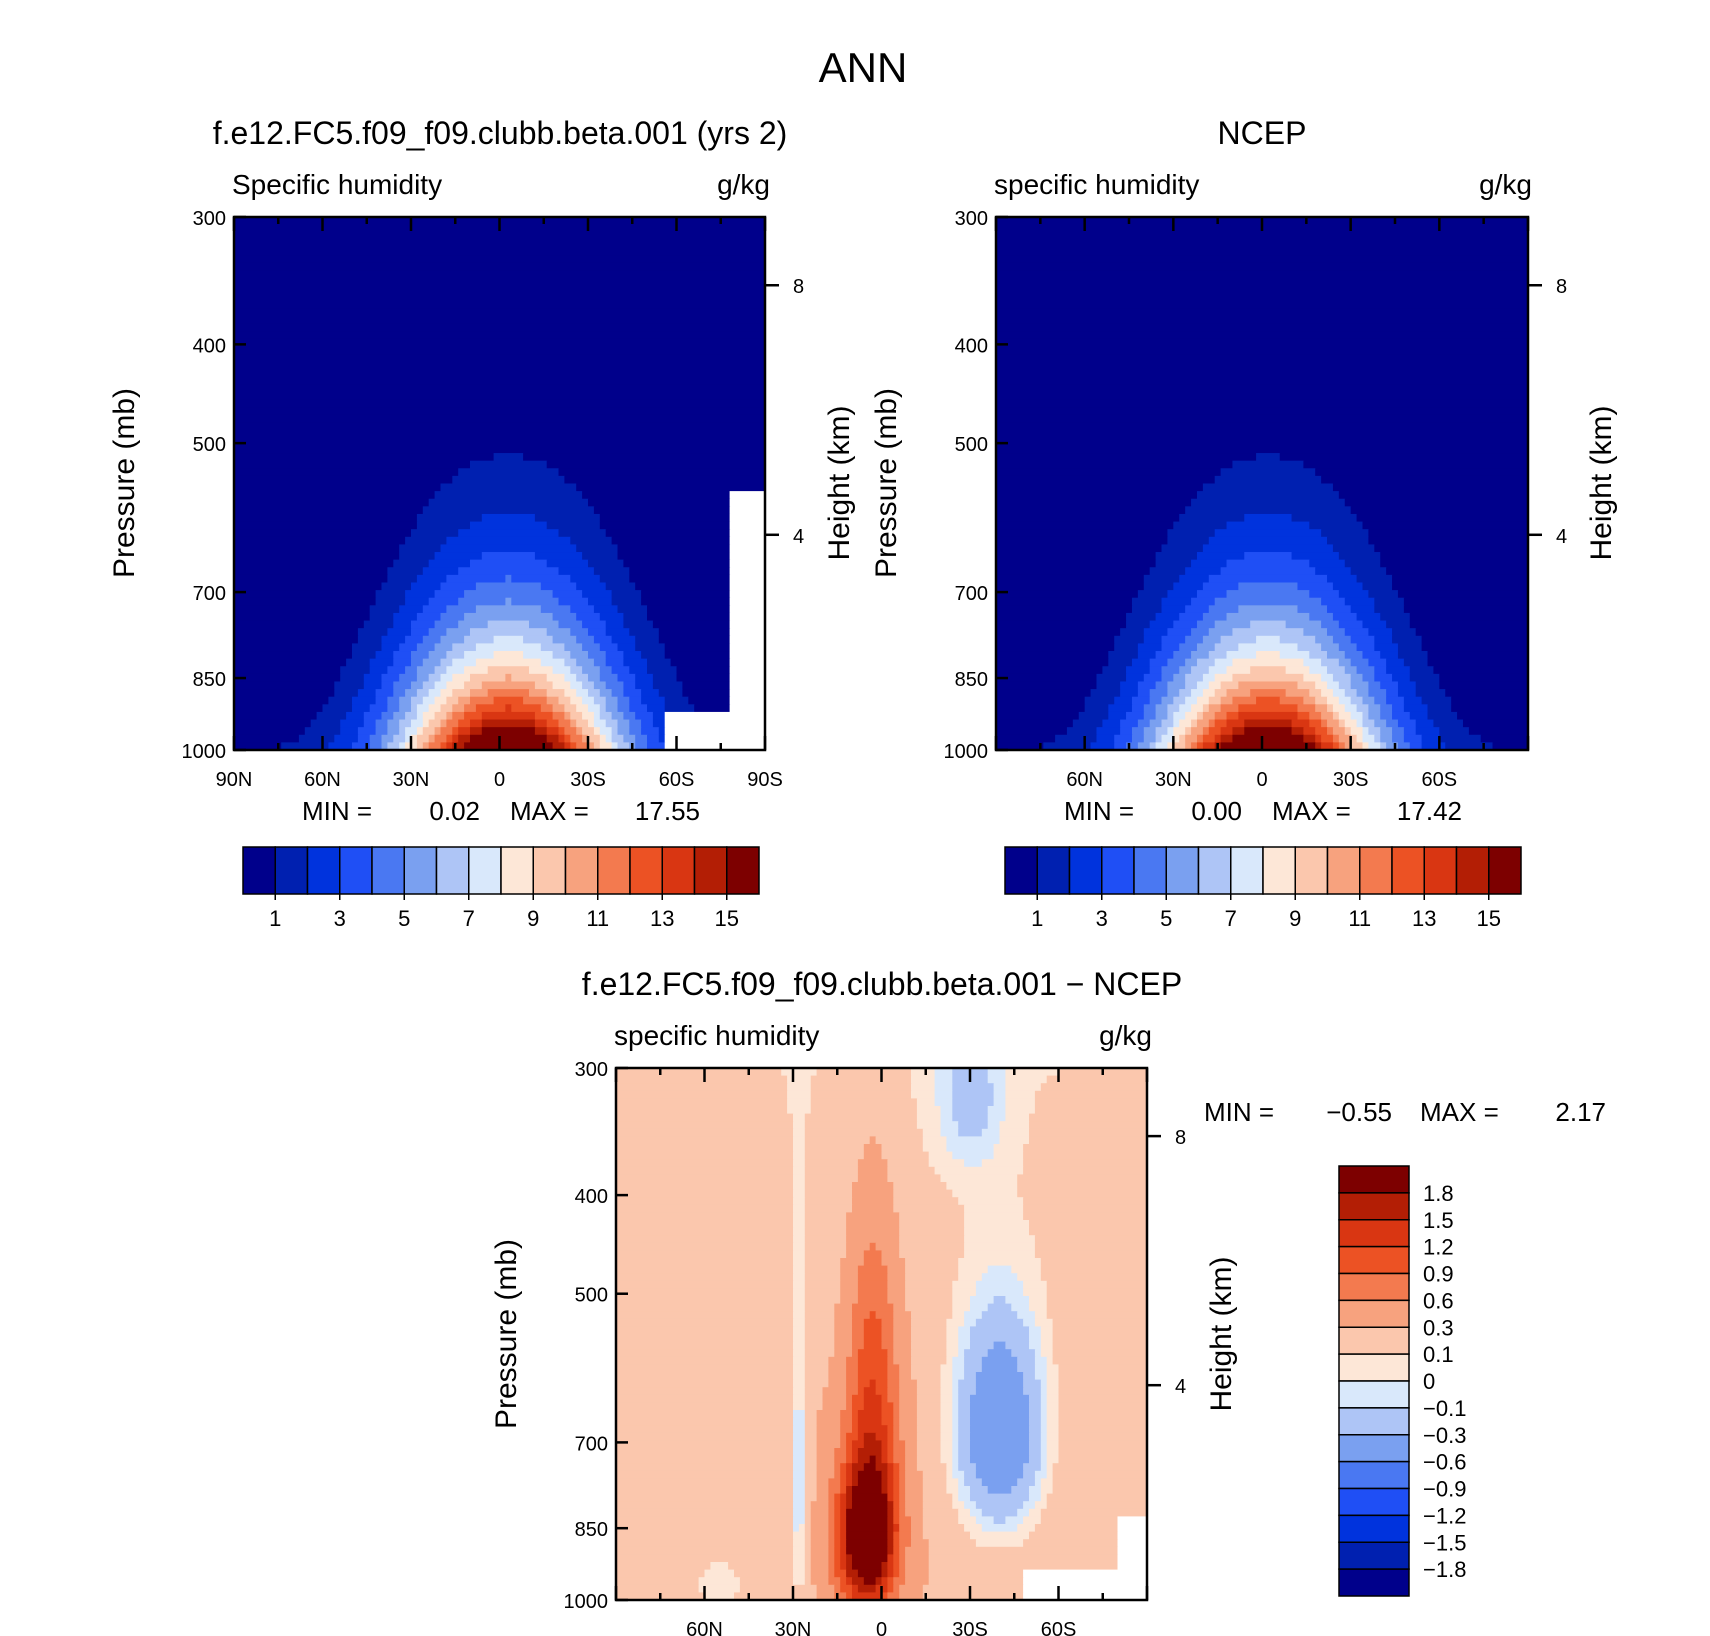  I want to click on x-tick-label: 90N, so click(234, 780).